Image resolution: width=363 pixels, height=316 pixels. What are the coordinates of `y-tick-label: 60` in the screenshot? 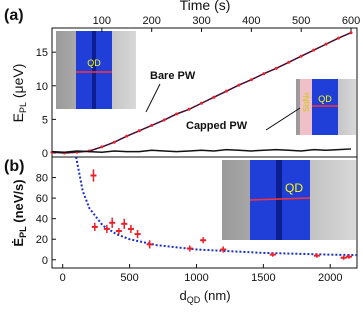 It's located at (42, 199).